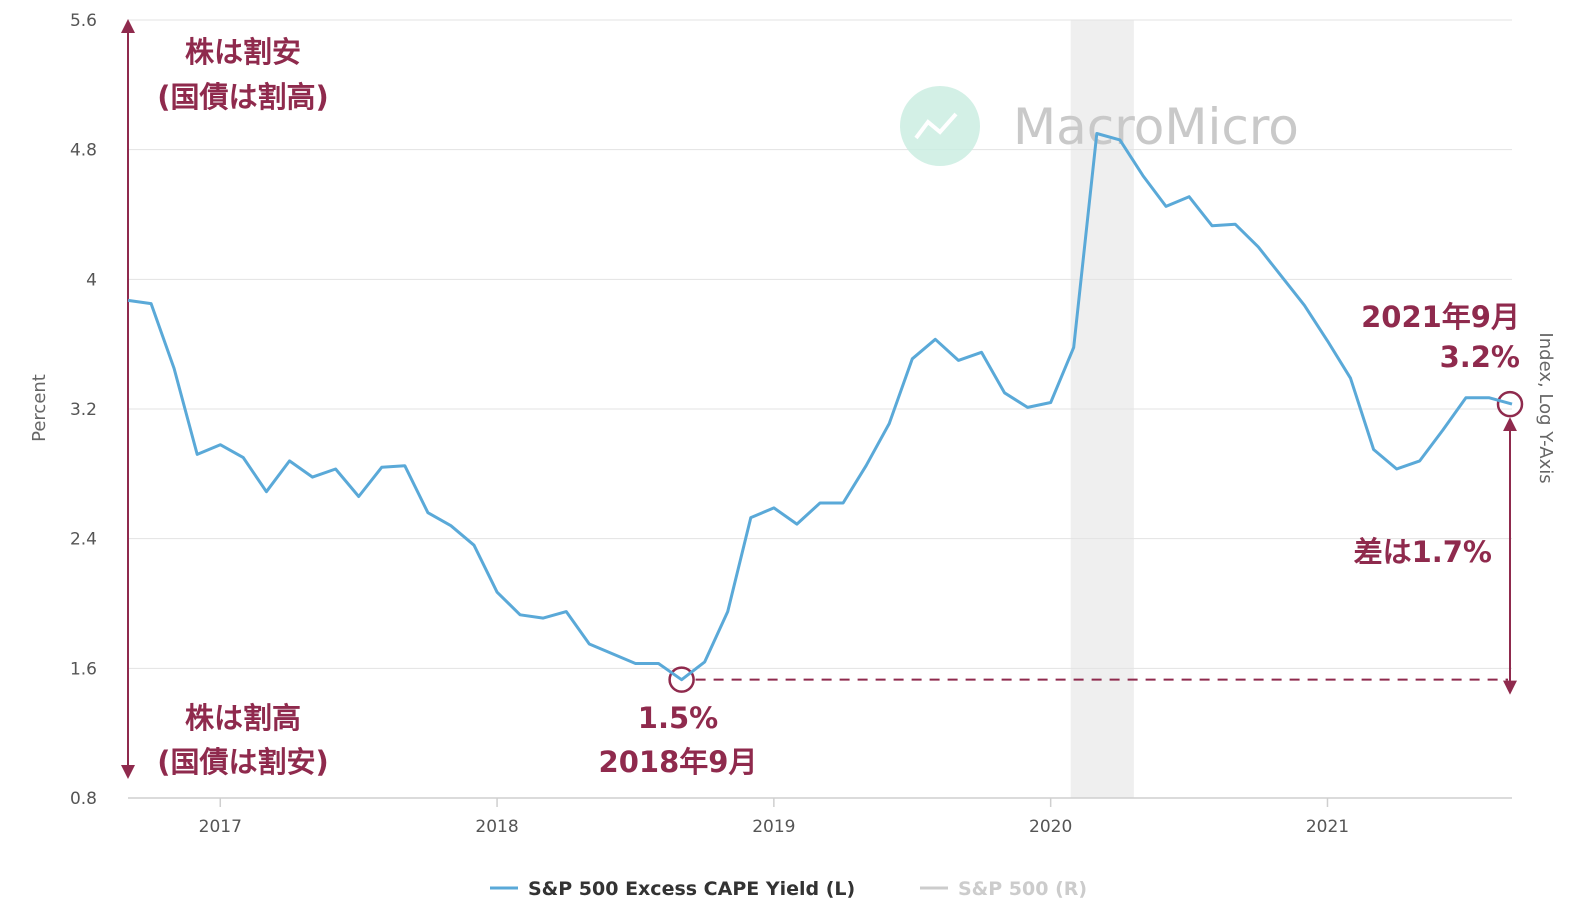 The image size is (1586, 922). What do you see at coordinates (91, 280) in the screenshot?
I see `y-tick-label-4: 4` at bounding box center [91, 280].